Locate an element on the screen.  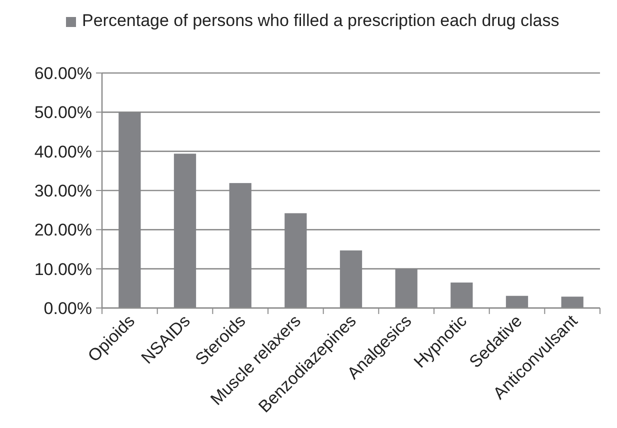
y-tick-label: 10.00% is located at coordinates (63, 269).